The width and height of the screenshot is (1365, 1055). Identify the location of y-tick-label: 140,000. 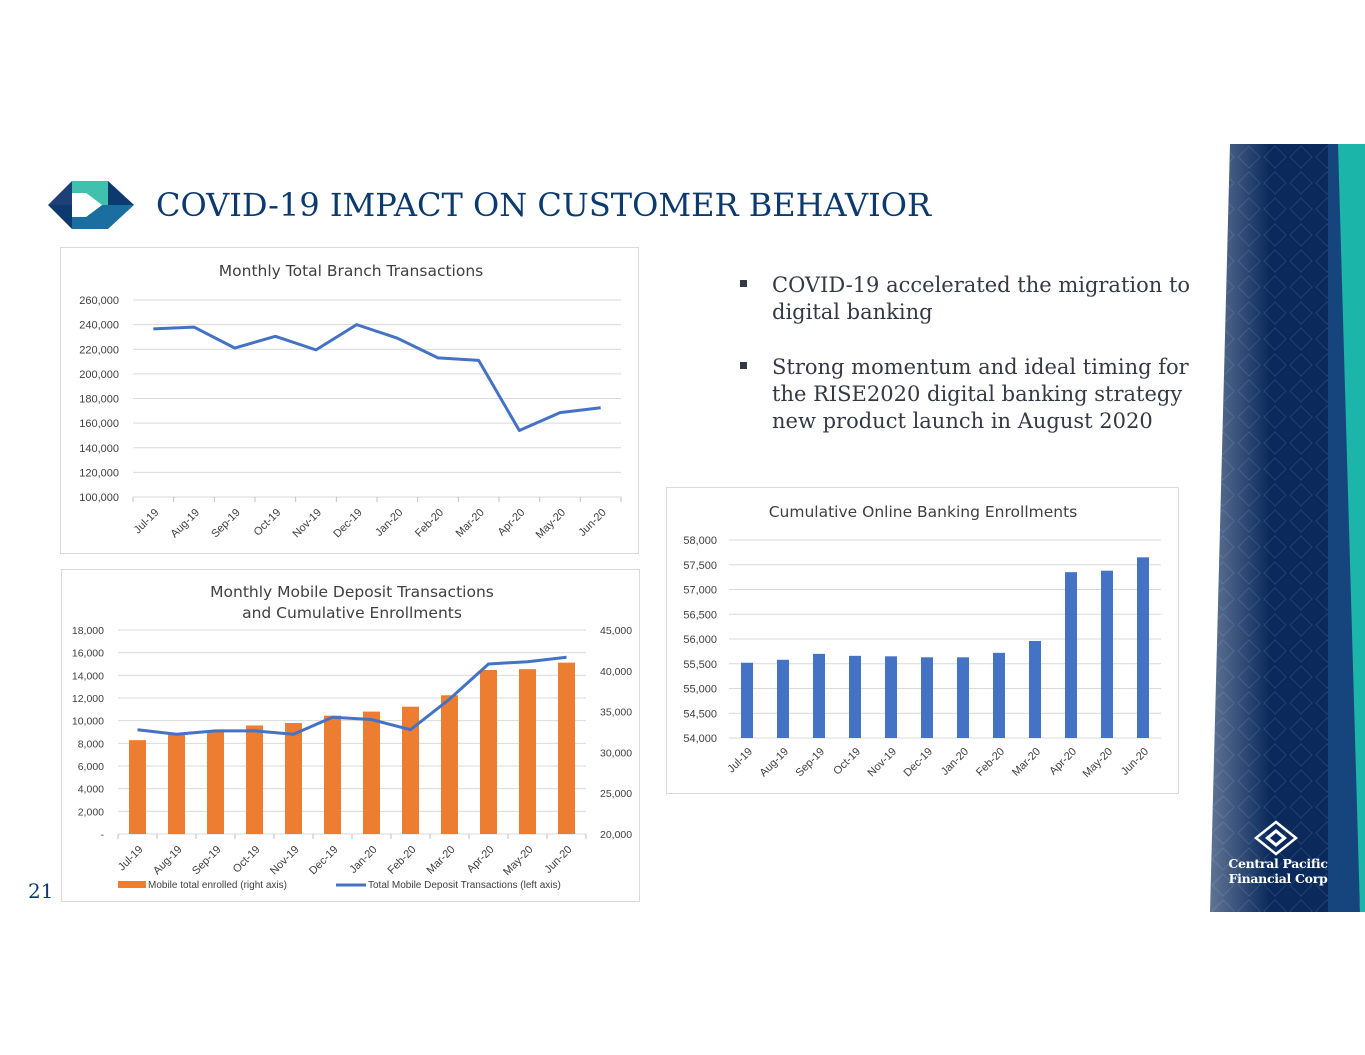
(99, 449).